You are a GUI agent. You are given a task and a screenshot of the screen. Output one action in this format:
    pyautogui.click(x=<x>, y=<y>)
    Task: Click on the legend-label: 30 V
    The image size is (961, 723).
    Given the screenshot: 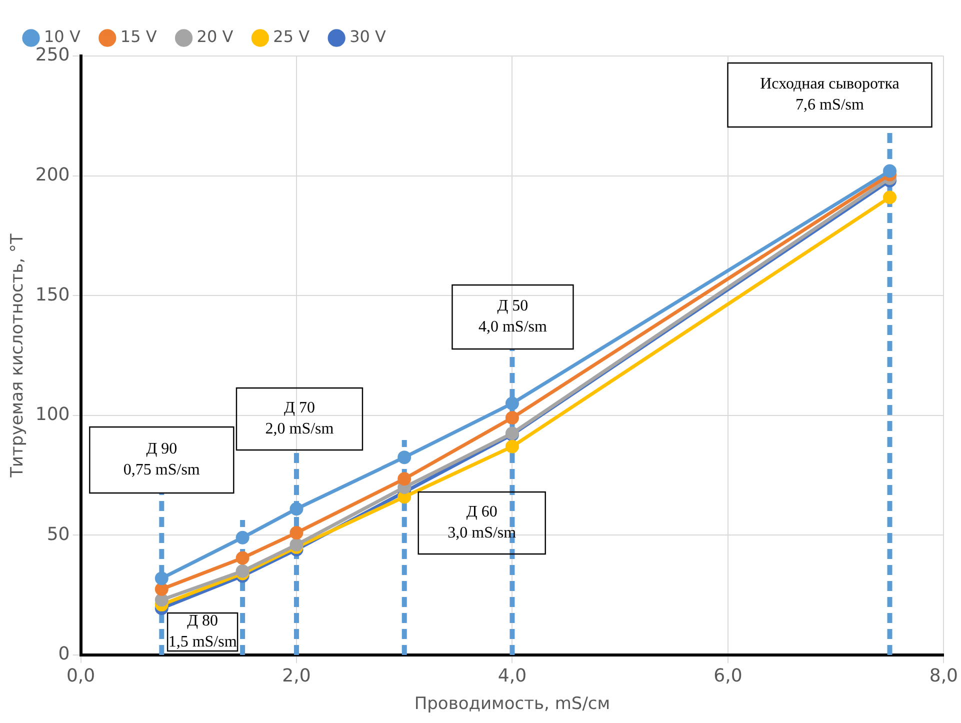 What is the action you would take?
    pyautogui.click(x=368, y=36)
    